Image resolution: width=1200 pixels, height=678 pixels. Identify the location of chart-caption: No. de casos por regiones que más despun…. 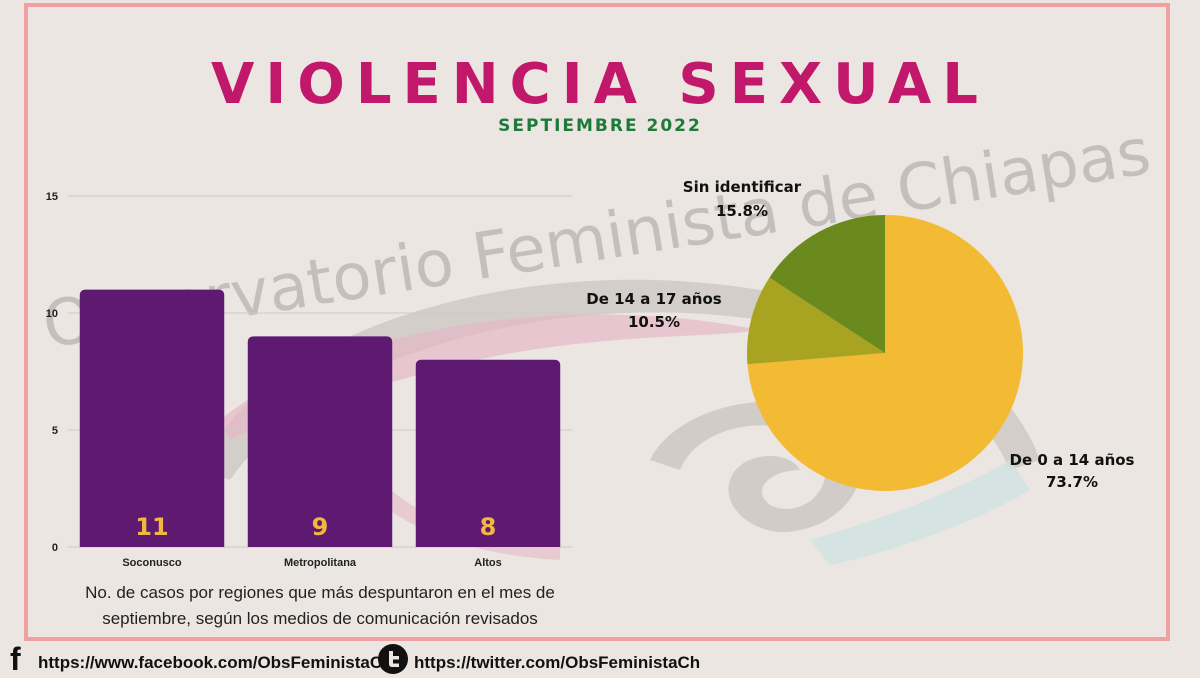
(320, 605).